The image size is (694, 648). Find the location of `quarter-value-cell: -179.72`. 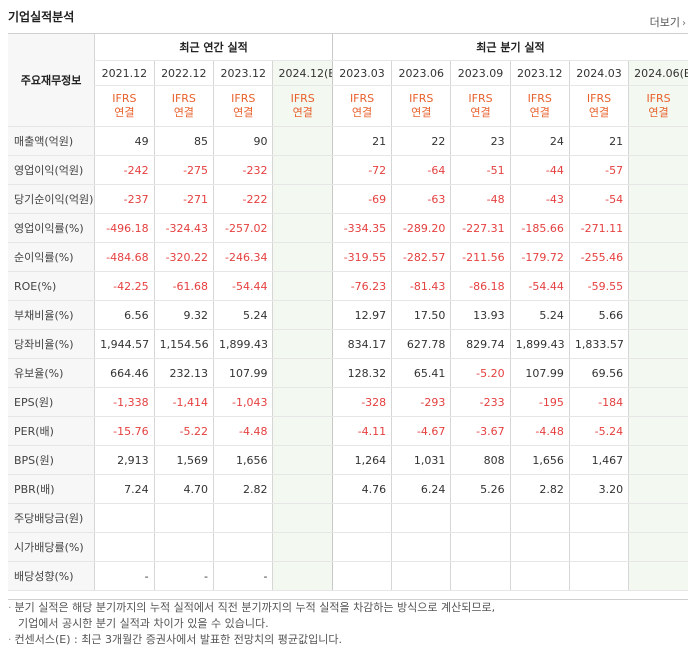

quarter-value-cell: -179.72 is located at coordinates (539, 257).